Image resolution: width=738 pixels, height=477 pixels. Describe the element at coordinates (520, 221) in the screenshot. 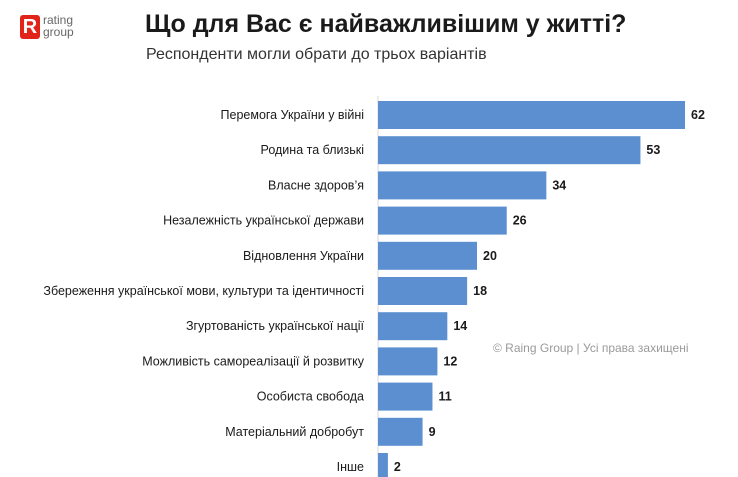

I see `value-label: 26` at that location.